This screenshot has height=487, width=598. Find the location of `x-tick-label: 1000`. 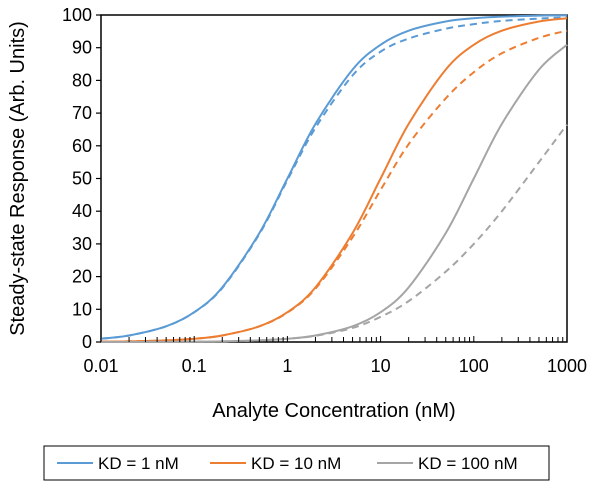

x-tick-label: 1000 is located at coordinates (567, 366).